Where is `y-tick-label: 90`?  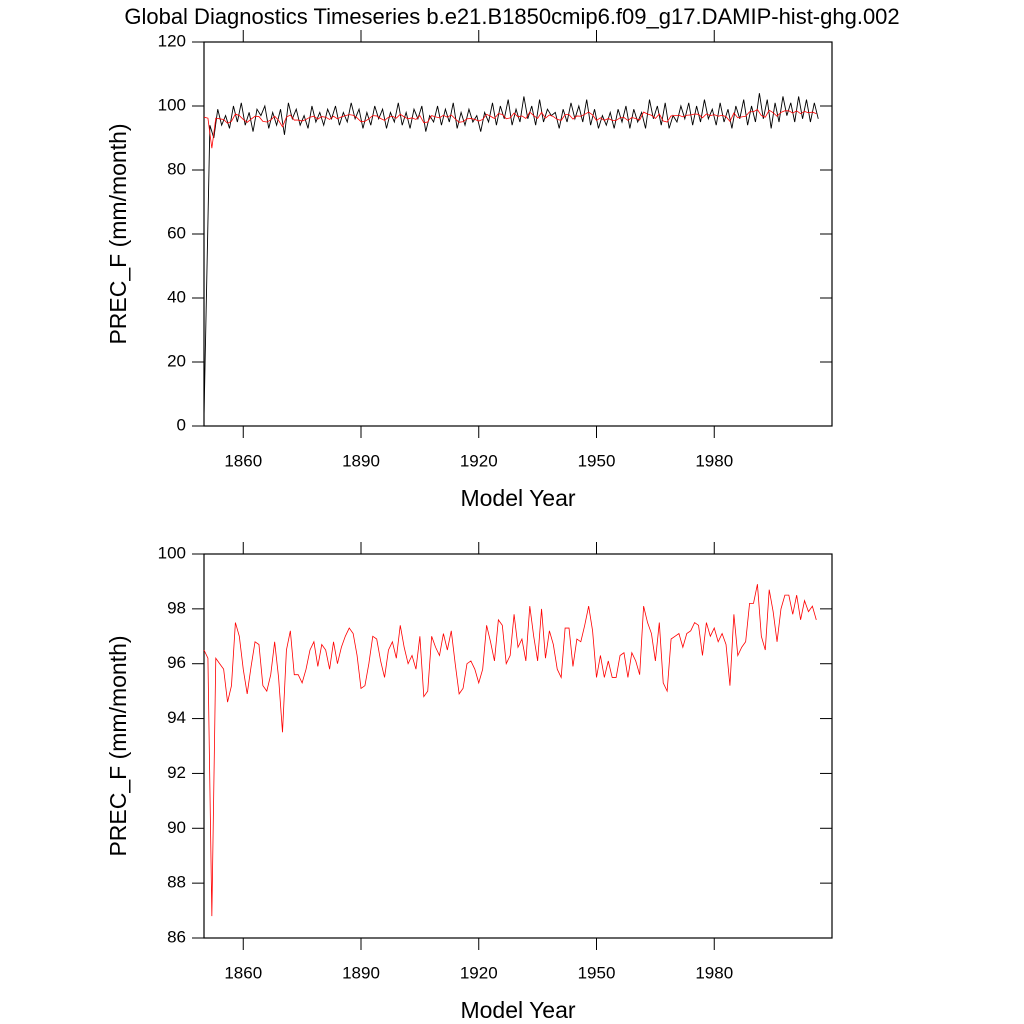 y-tick-label: 90 is located at coordinates (176, 827).